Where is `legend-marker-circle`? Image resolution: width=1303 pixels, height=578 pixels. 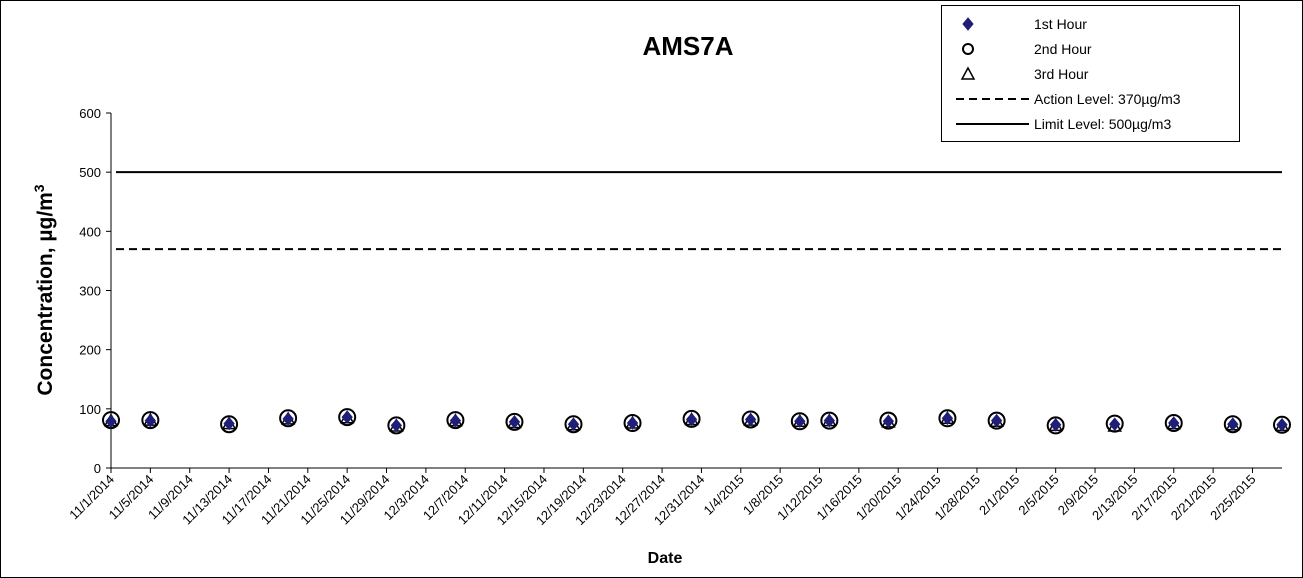 legend-marker-circle is located at coordinates (968, 49).